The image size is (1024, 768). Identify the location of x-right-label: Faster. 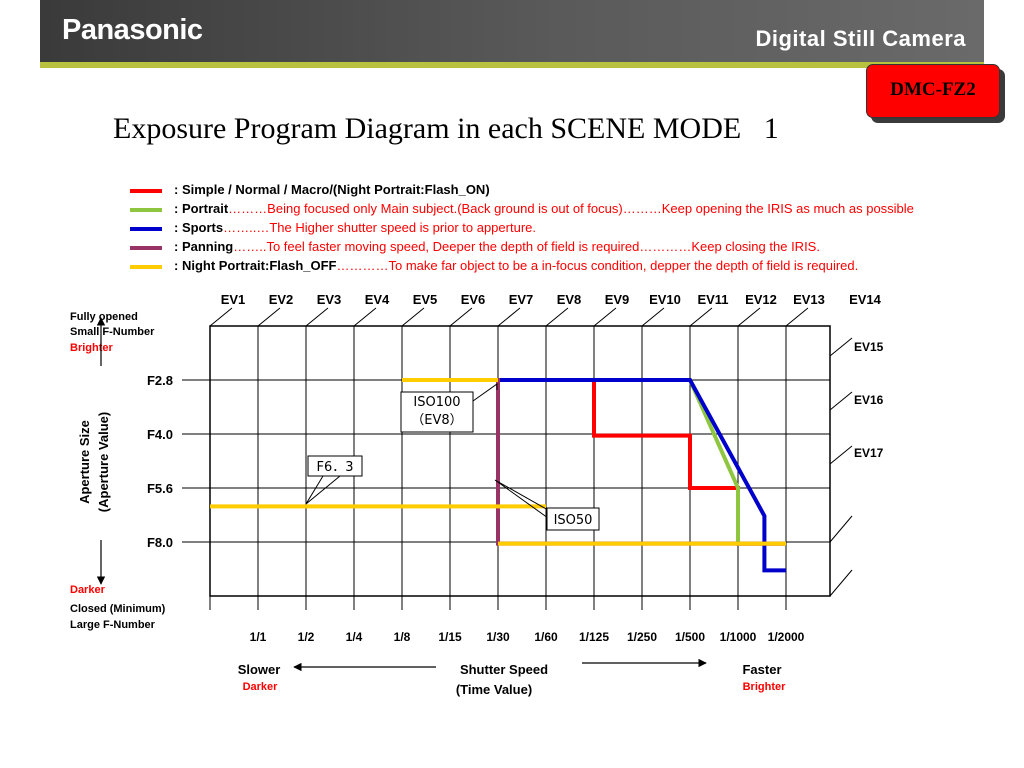
(761, 669).